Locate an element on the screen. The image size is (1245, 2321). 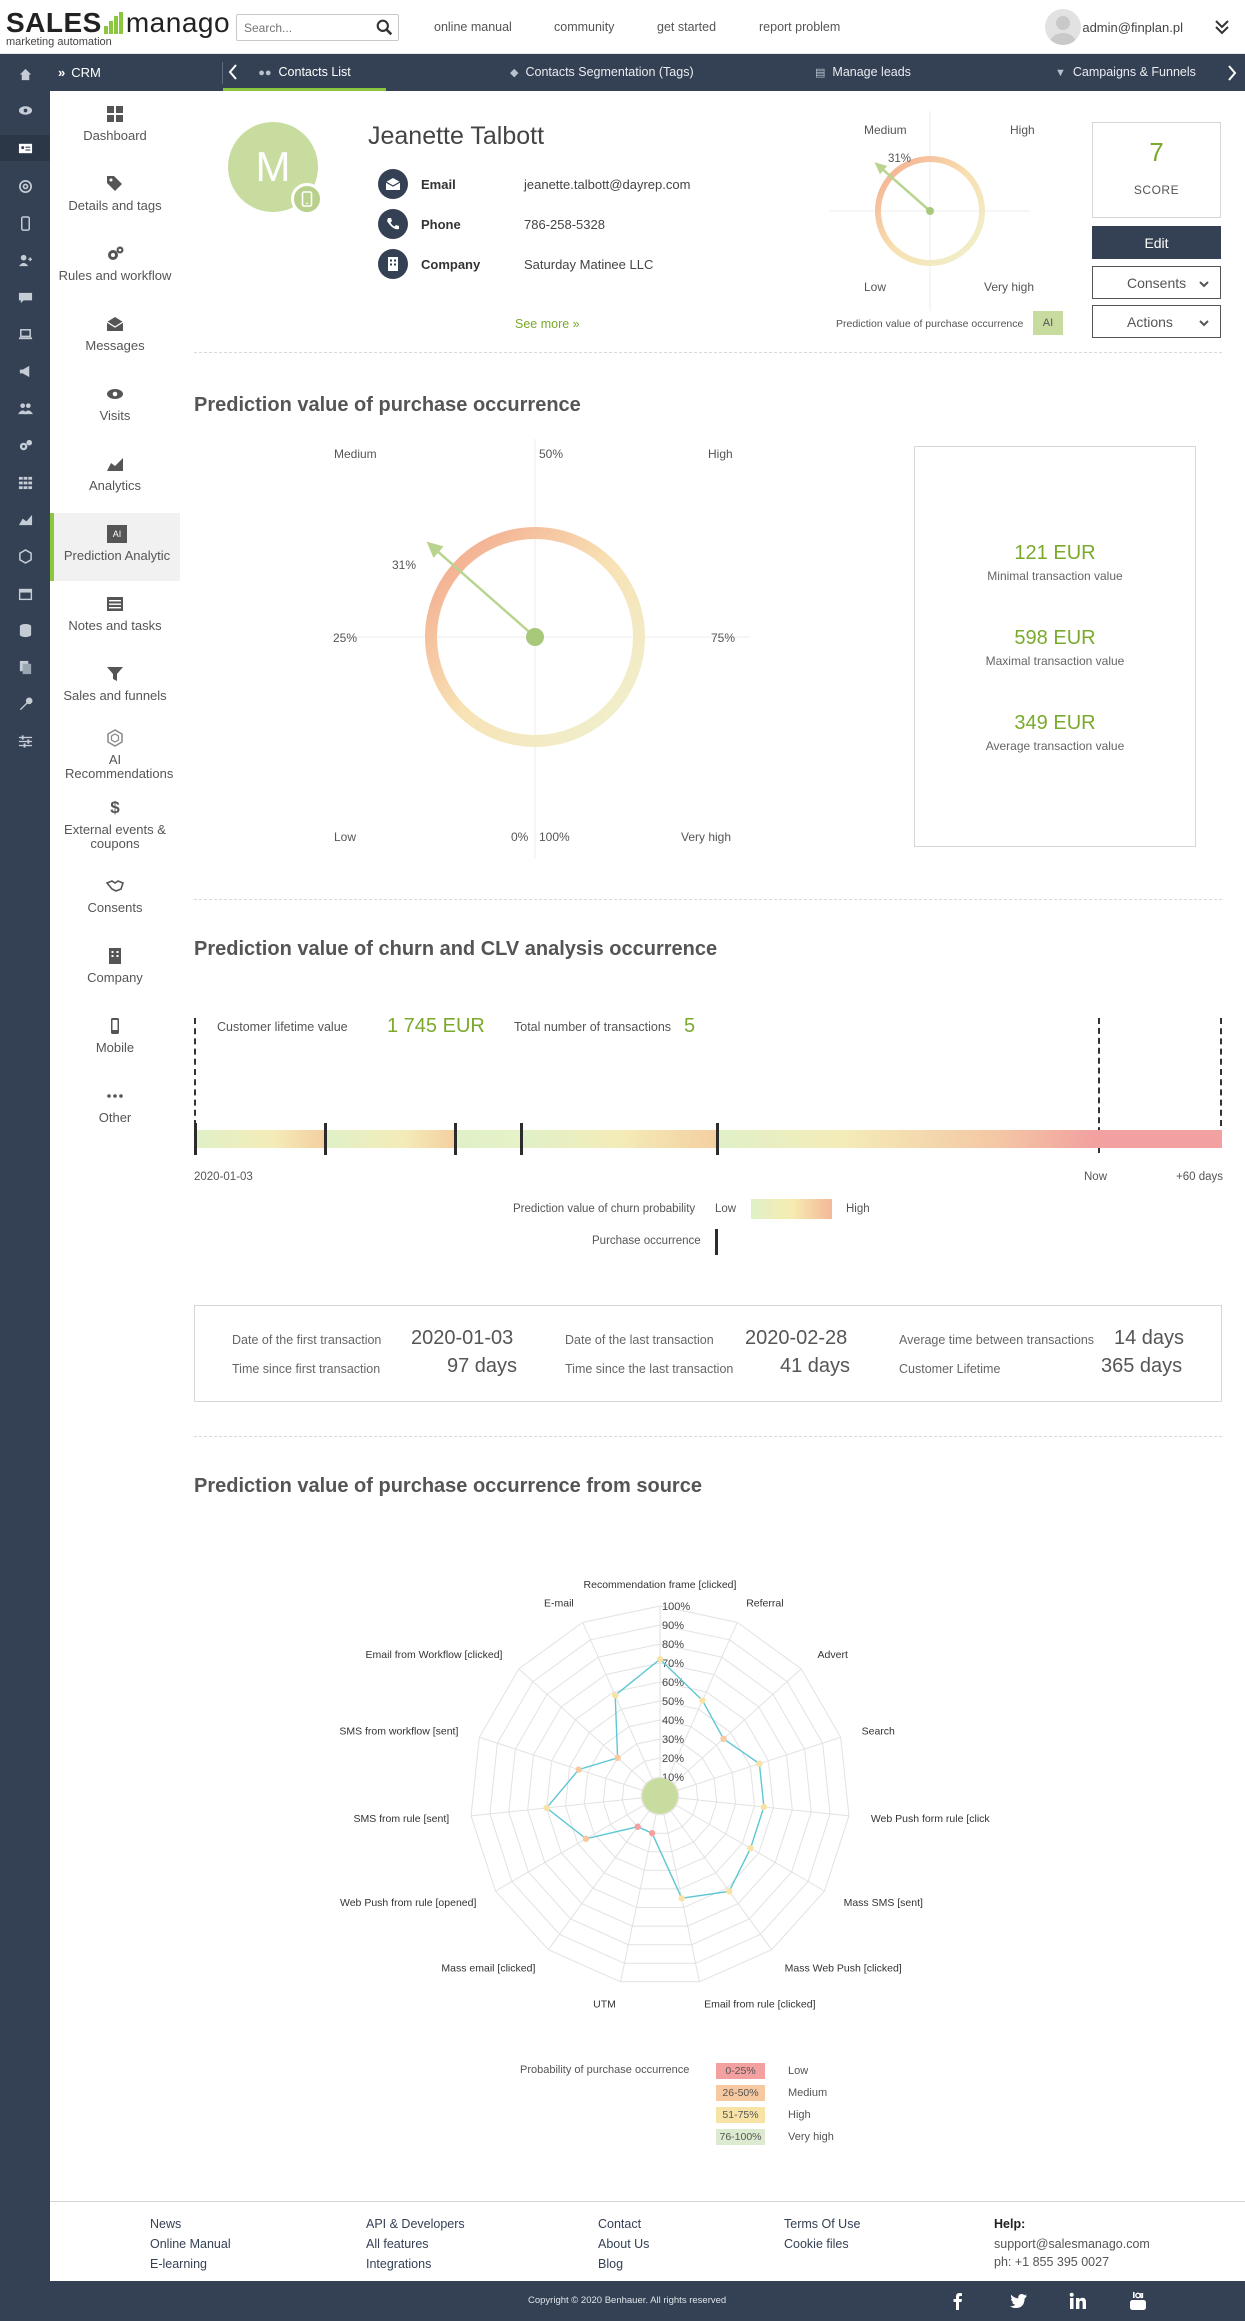
sidebar-item-visits: Visits is located at coordinates (115, 404).